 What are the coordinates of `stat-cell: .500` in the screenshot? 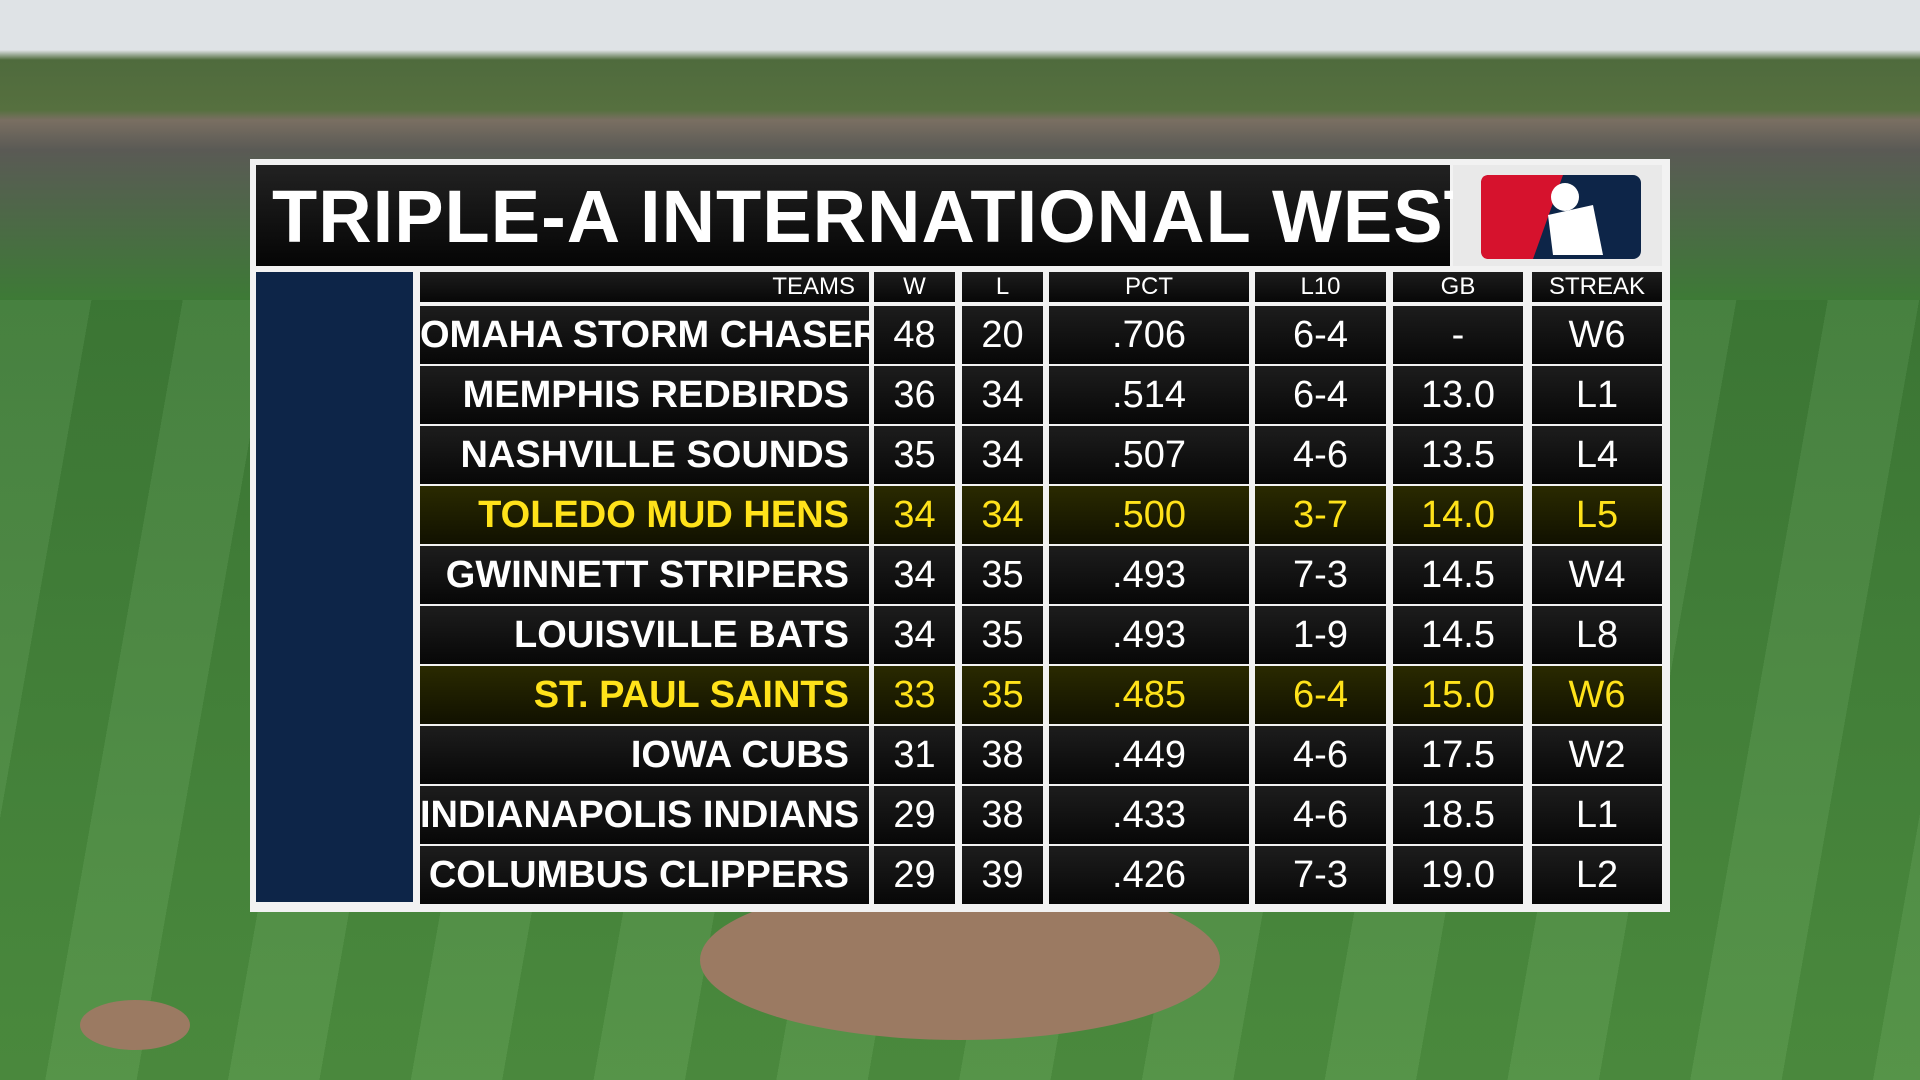 It's located at (1149, 515).